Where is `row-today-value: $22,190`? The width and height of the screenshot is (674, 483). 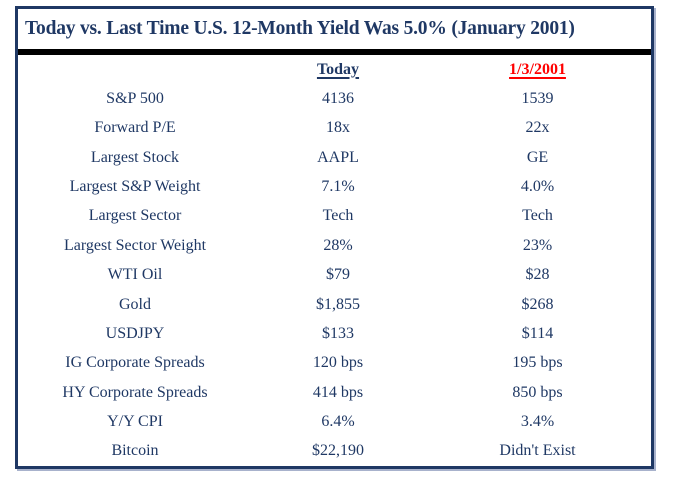
row-today-value: $22,190 is located at coordinates (338, 451).